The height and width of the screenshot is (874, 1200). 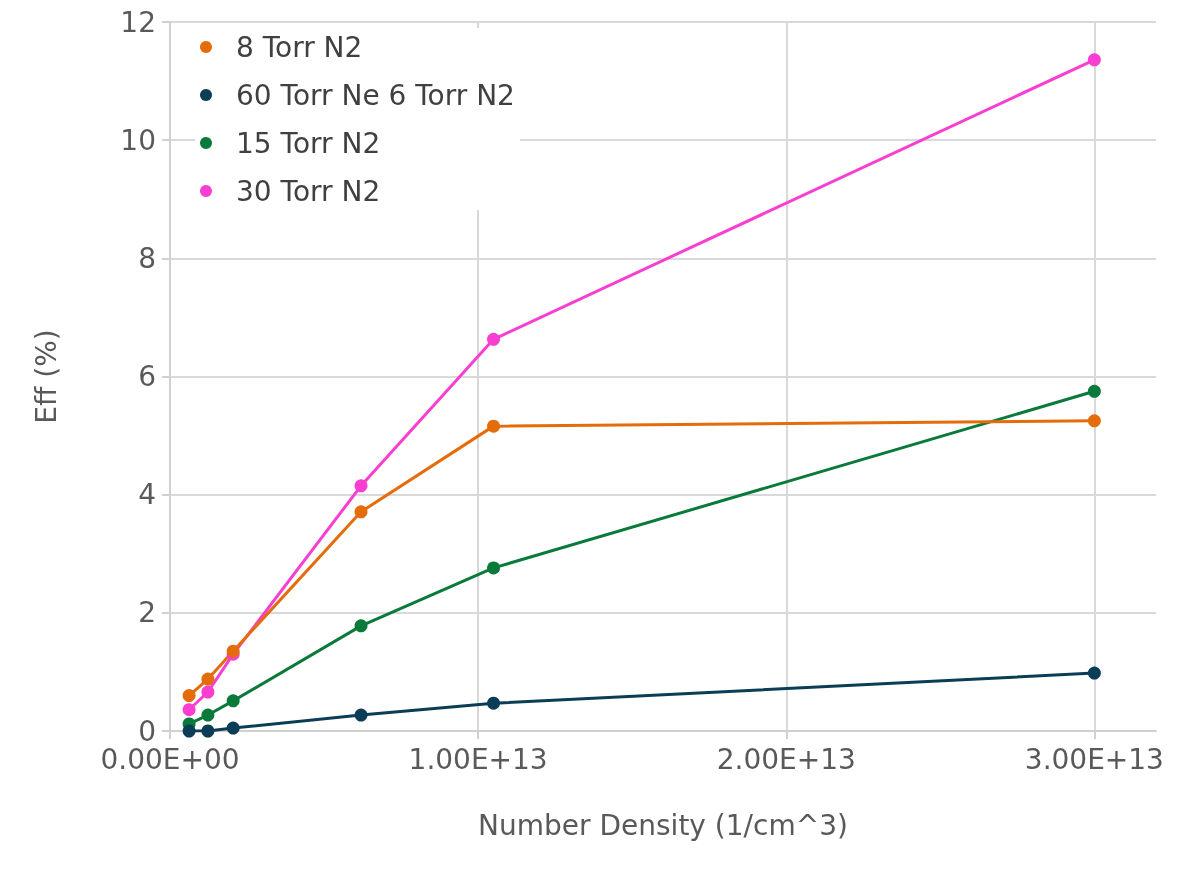 What do you see at coordinates (147, 495) in the screenshot?
I see `y-tick-label: 4` at bounding box center [147, 495].